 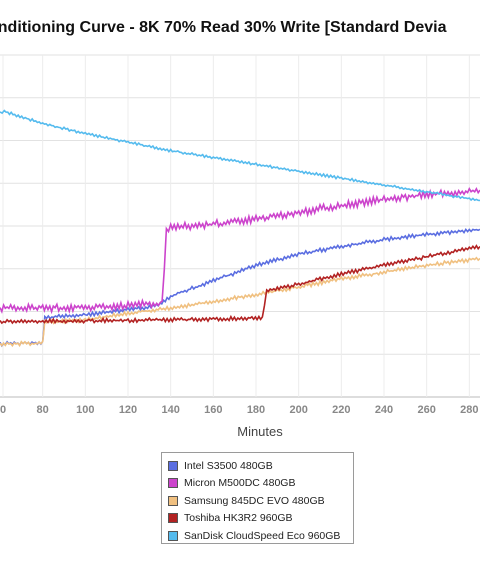 What do you see at coordinates (3, 410) in the screenshot?
I see `x-tick-label: 0` at bounding box center [3, 410].